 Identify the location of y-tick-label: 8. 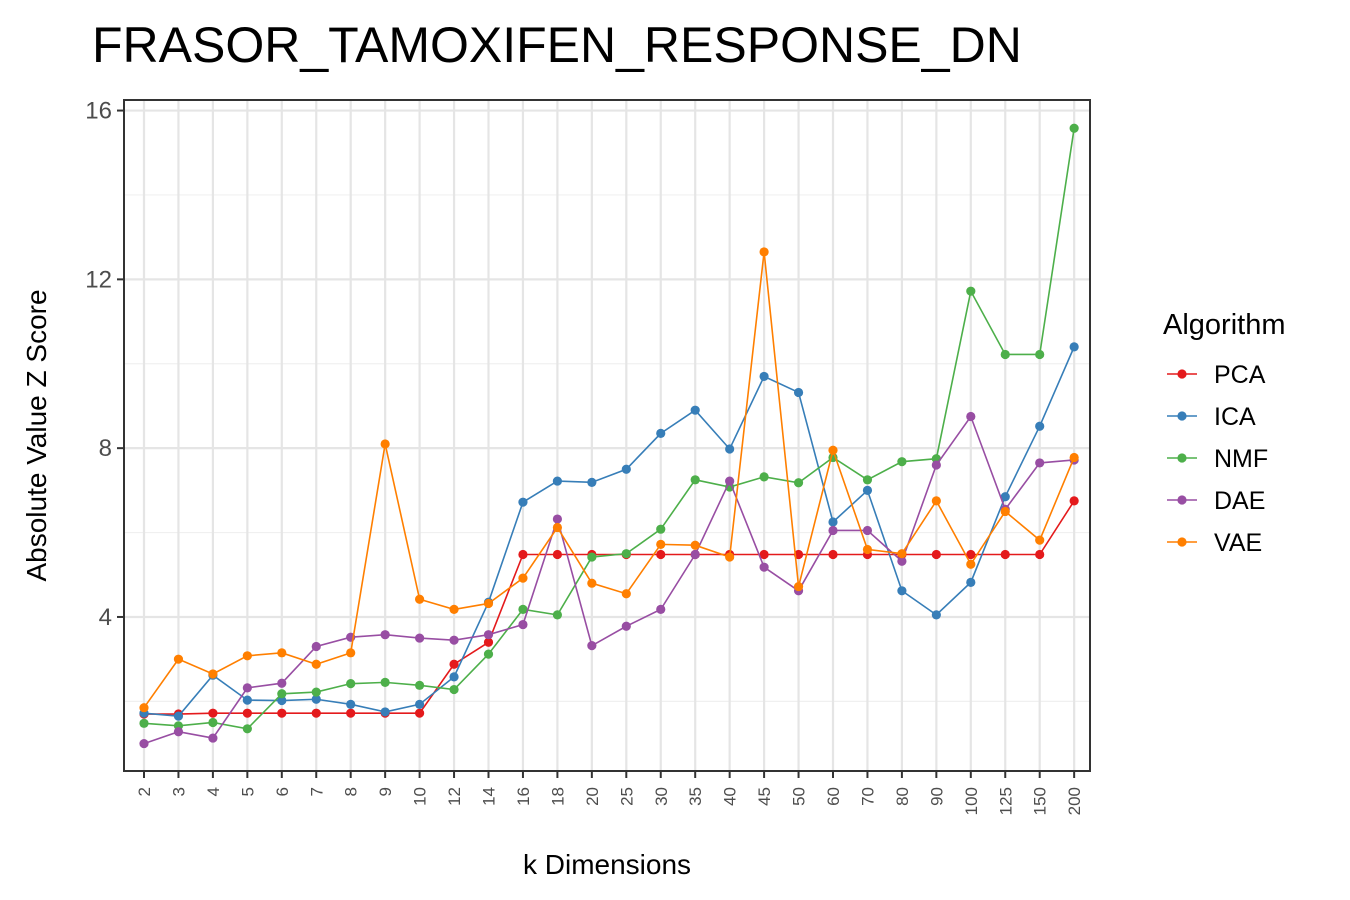
(105, 448).